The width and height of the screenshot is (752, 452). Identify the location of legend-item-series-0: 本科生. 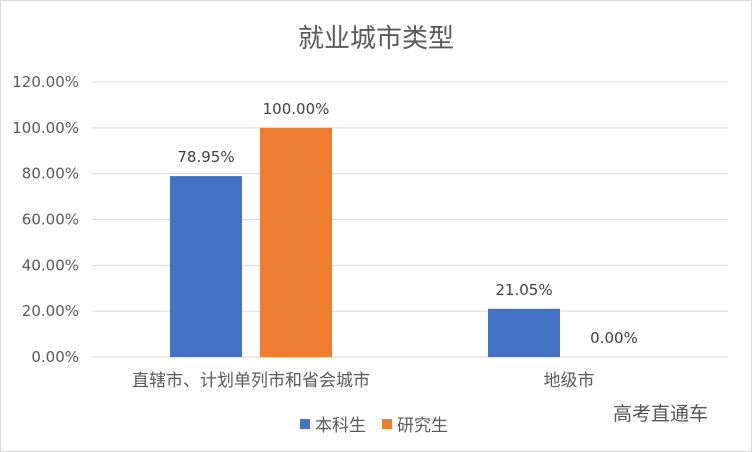
(333, 423).